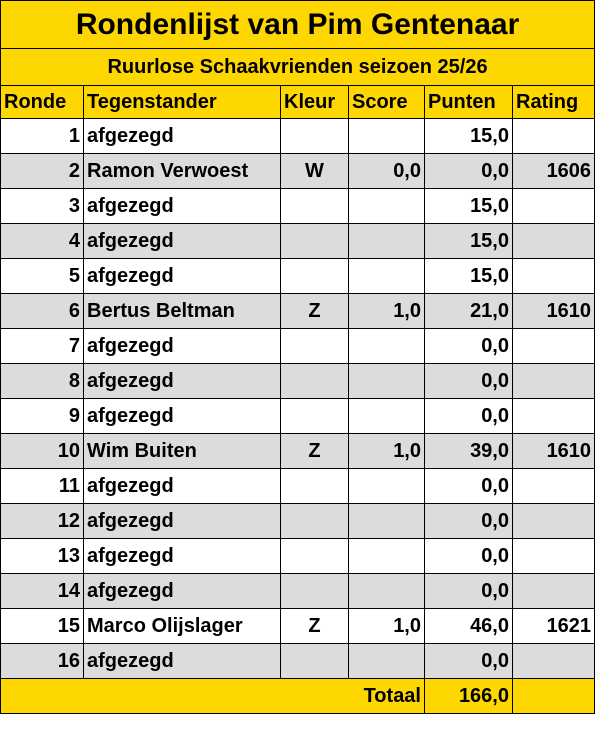  I want to click on cell-ronde: 5, so click(42, 276).